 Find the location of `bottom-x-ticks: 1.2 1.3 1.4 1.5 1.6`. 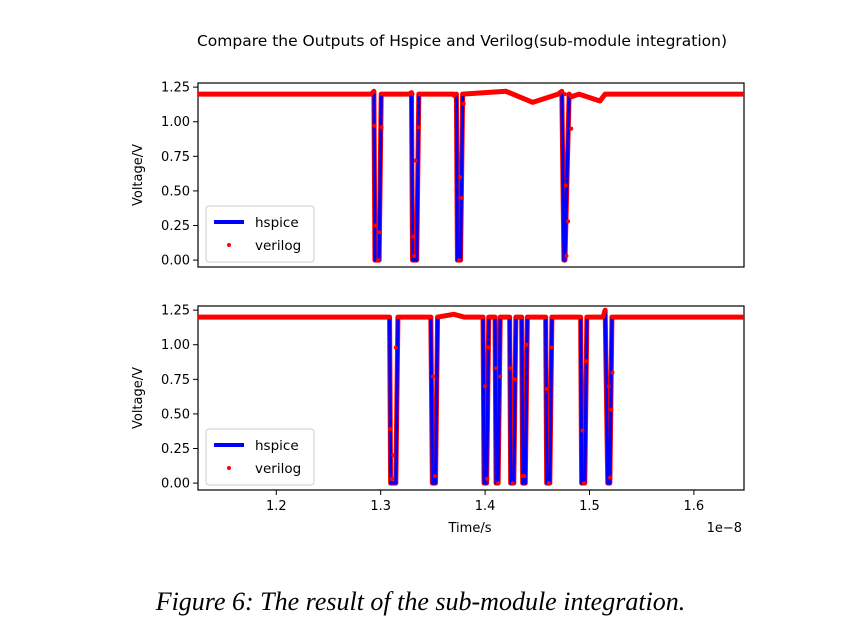

bottom-x-ticks: 1.2 1.3 1.4 1.5 1.6 is located at coordinates (485, 502).